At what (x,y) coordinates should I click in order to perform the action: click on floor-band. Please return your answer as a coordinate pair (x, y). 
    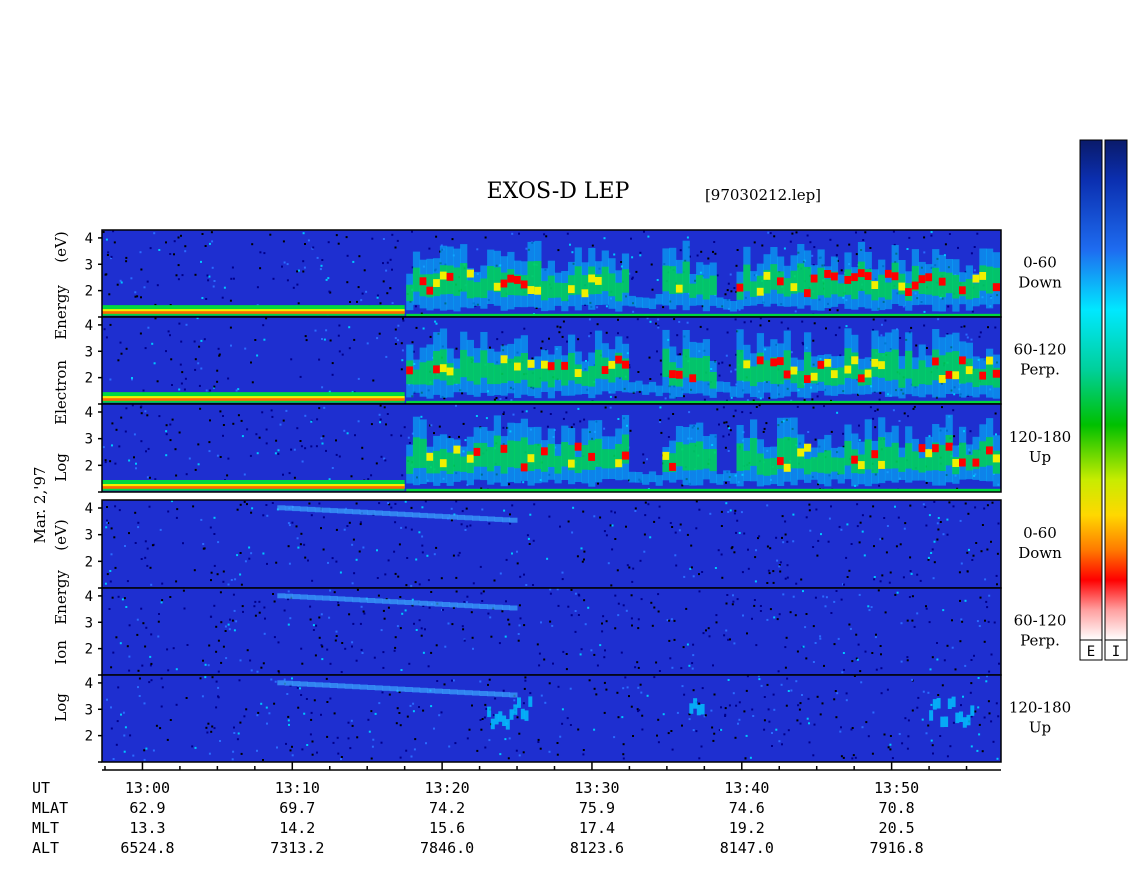
    Looking at the image, I should click on (704, 402).